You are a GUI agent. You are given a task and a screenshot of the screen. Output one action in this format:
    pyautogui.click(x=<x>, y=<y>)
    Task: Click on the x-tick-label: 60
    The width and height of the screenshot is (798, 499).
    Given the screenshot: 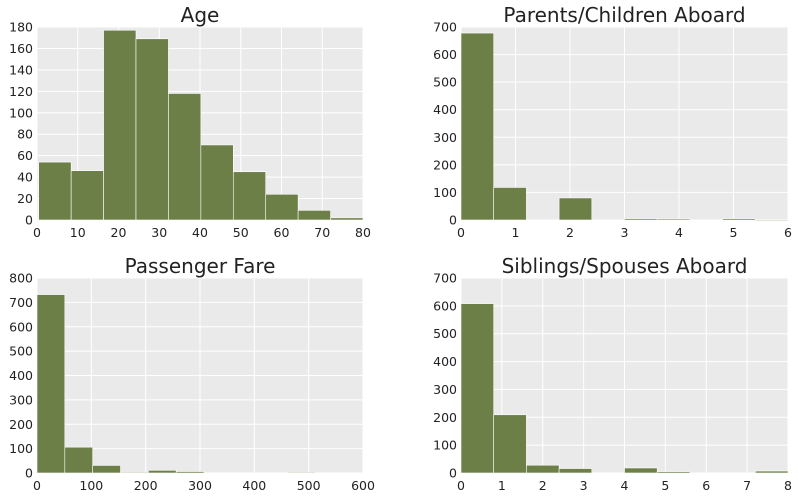 What is the action you would take?
    pyautogui.click(x=282, y=232)
    